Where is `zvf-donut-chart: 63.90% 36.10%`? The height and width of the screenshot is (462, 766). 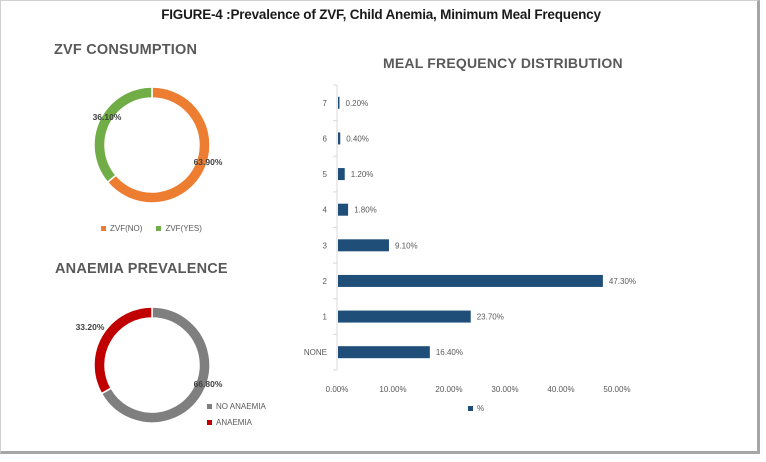 zvf-donut-chart: 63.90% 36.10% is located at coordinates (158, 145).